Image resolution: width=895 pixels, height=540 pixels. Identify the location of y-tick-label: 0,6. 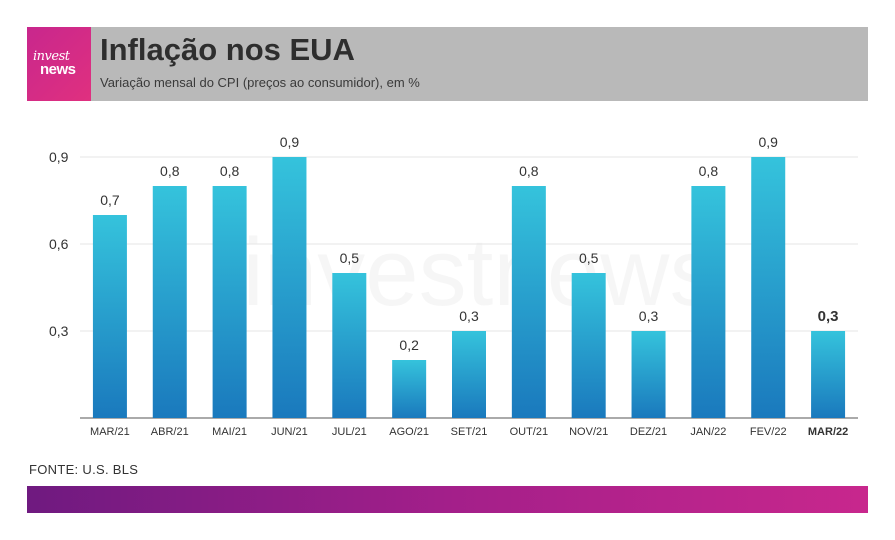
(59, 244).